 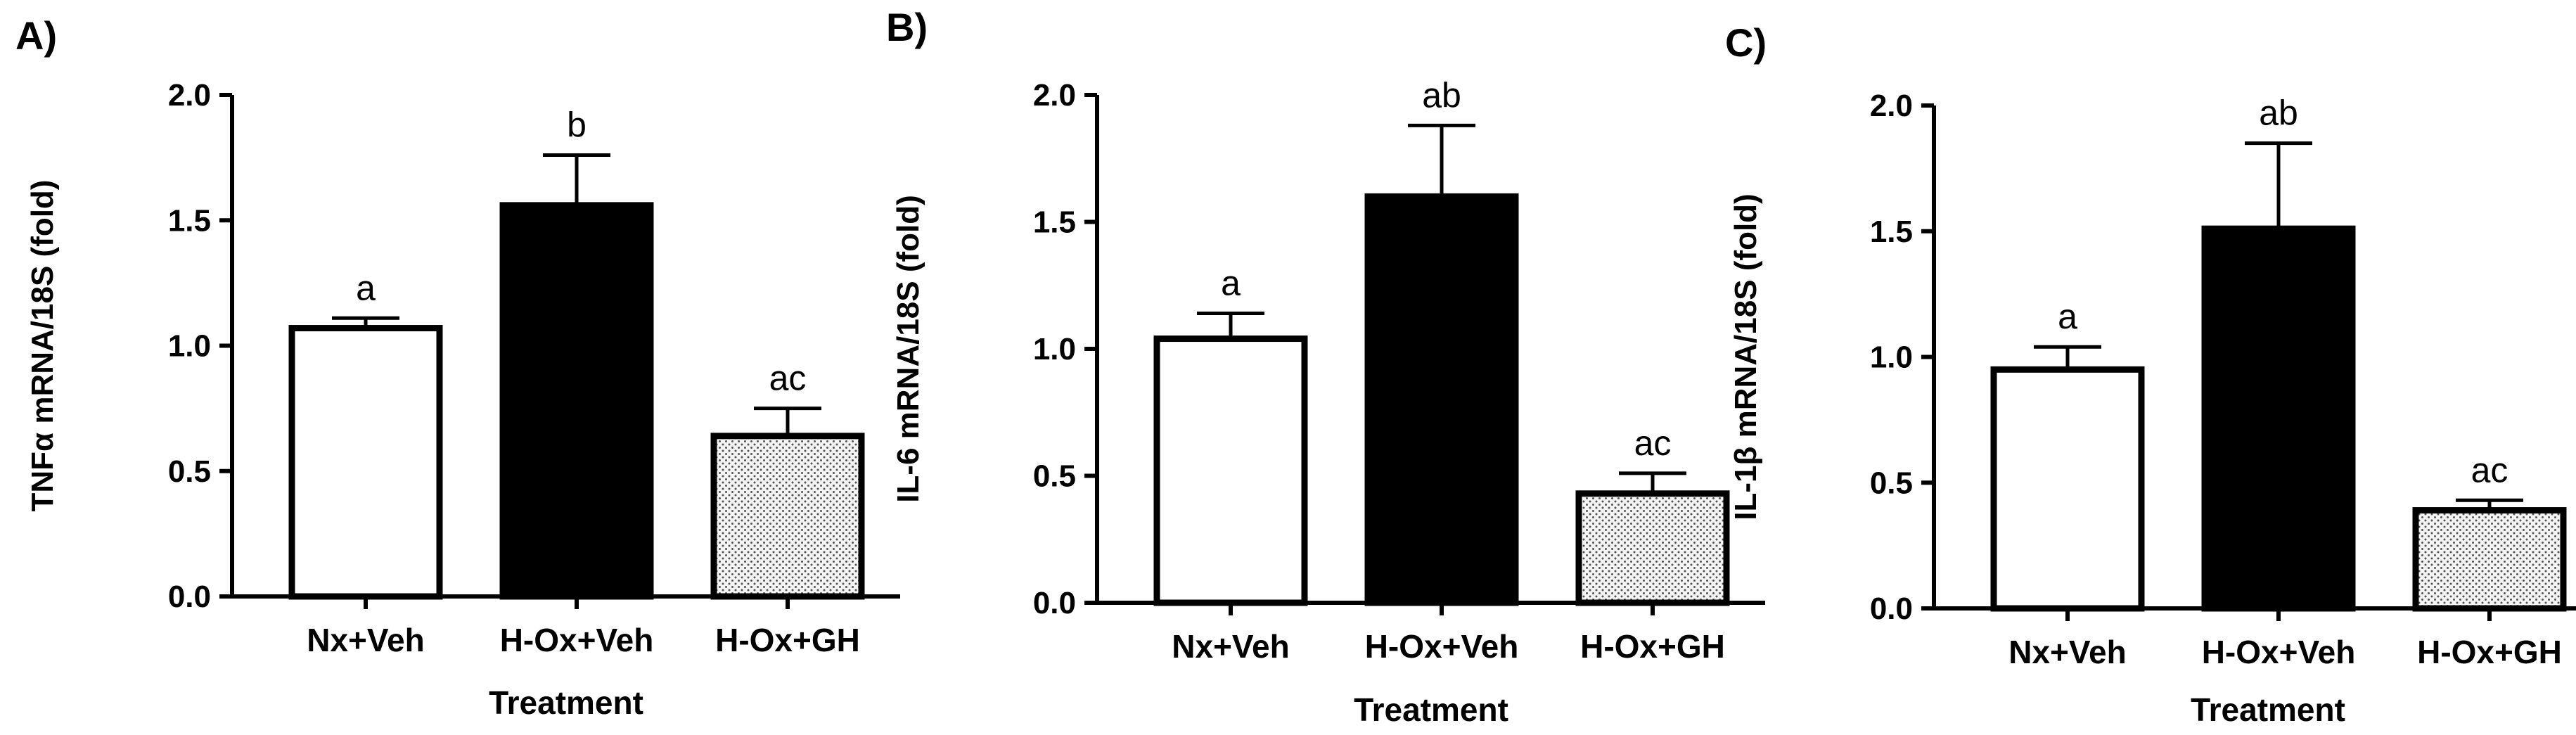 I want to click on y-axis-title: TNFα mRNA/18S (fold), so click(x=42, y=346).